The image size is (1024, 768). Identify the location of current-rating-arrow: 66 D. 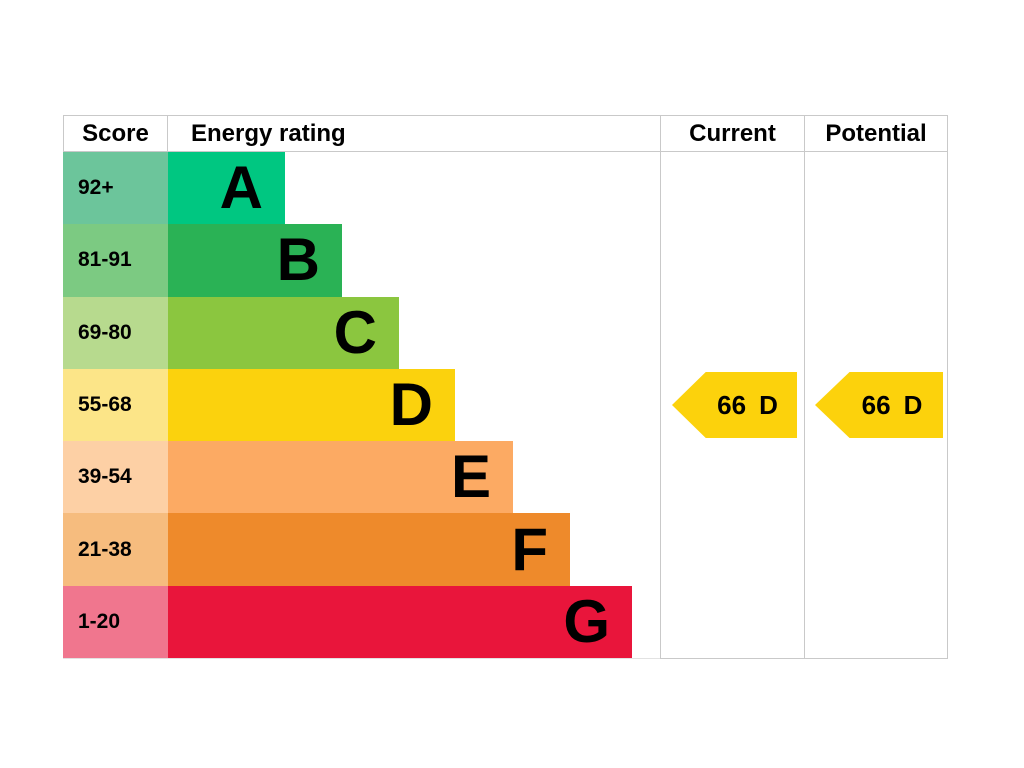
(734, 405).